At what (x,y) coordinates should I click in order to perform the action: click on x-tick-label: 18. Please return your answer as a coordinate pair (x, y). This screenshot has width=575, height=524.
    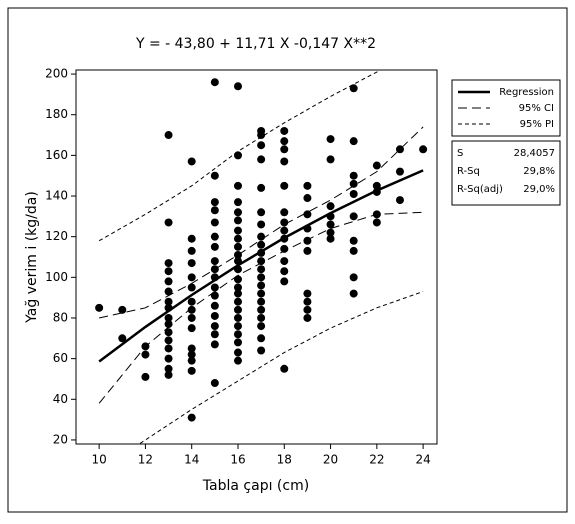
    Looking at the image, I should click on (284, 460).